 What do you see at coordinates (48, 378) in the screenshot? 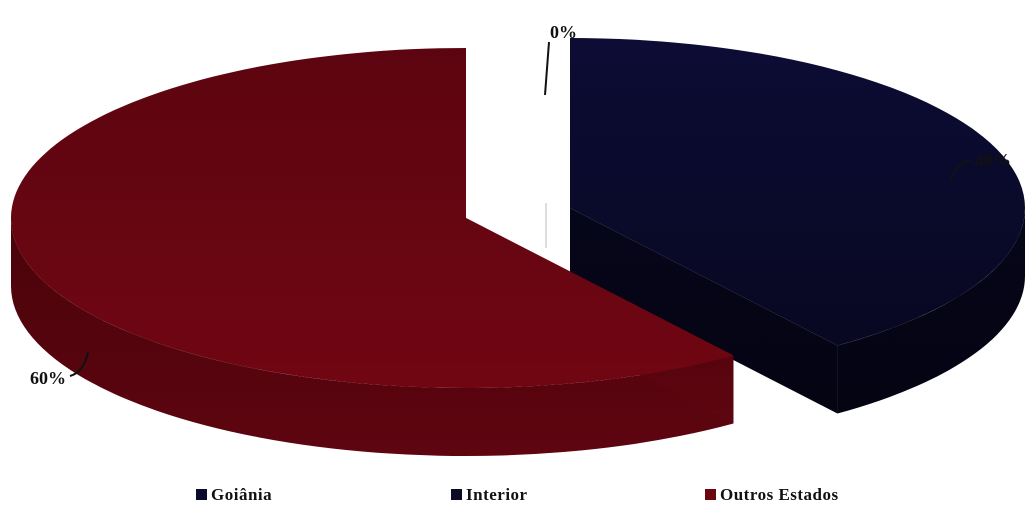
I see `data-label-outros-estados: 60%` at bounding box center [48, 378].